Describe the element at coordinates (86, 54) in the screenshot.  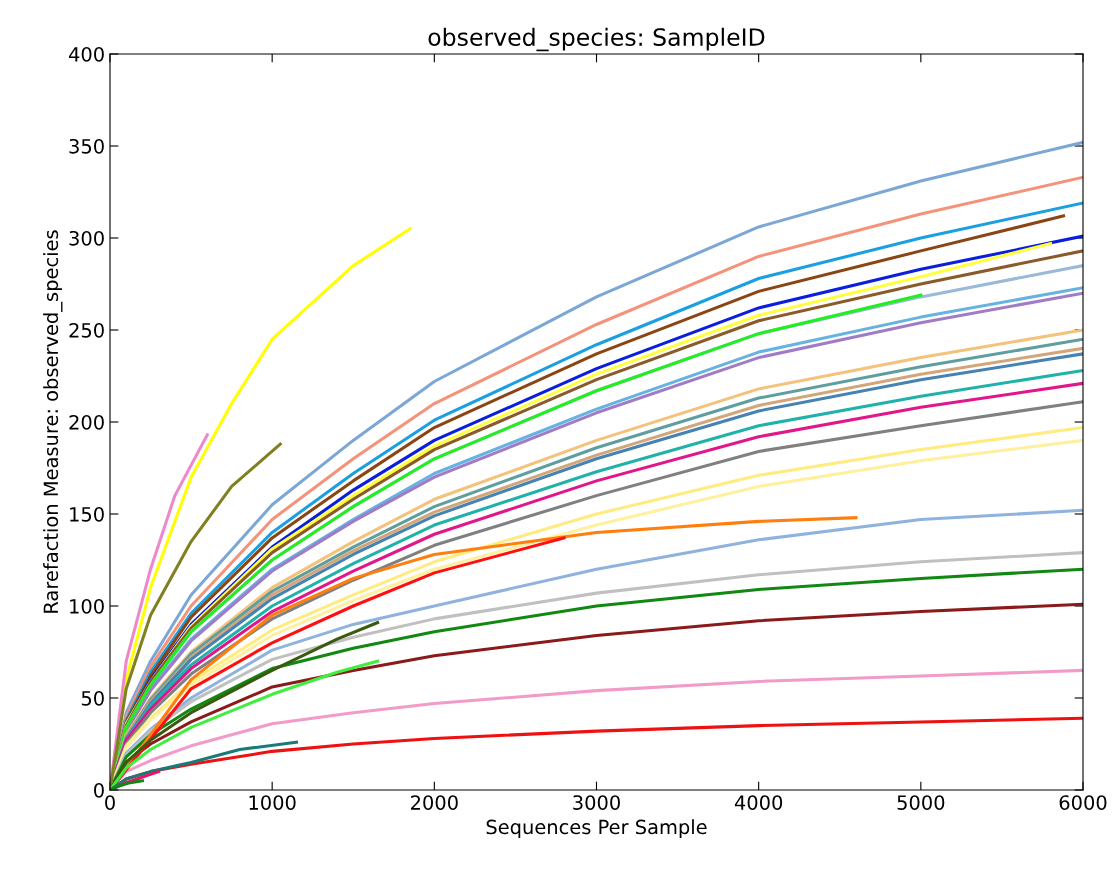
I see `y-tick-label: 400` at that location.